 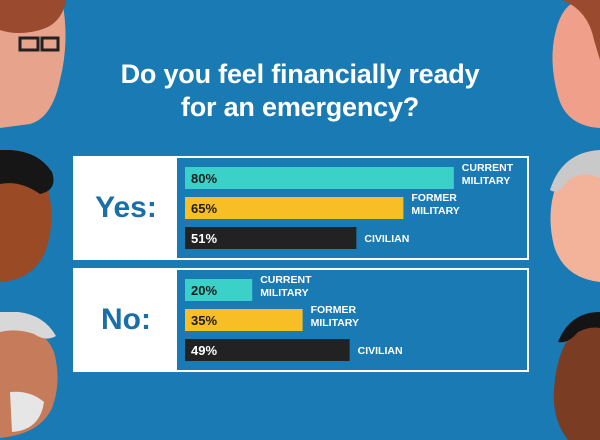 I want to click on panel-label-yes: Yes:, so click(x=126, y=208).